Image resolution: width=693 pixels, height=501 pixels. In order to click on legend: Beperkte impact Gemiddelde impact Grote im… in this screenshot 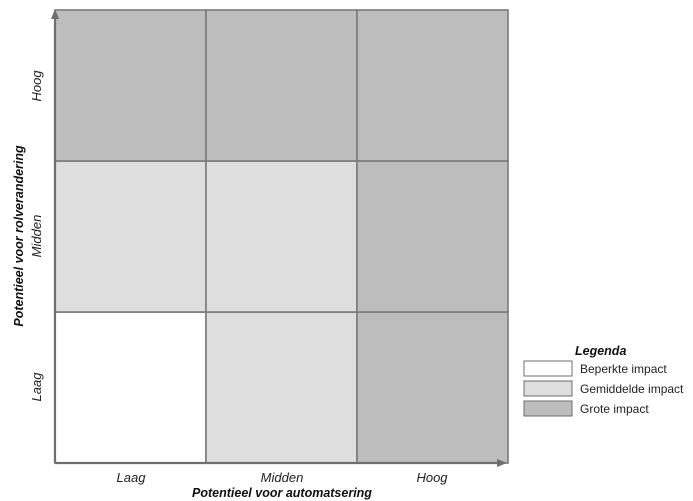, I will do `click(603, 388)`.